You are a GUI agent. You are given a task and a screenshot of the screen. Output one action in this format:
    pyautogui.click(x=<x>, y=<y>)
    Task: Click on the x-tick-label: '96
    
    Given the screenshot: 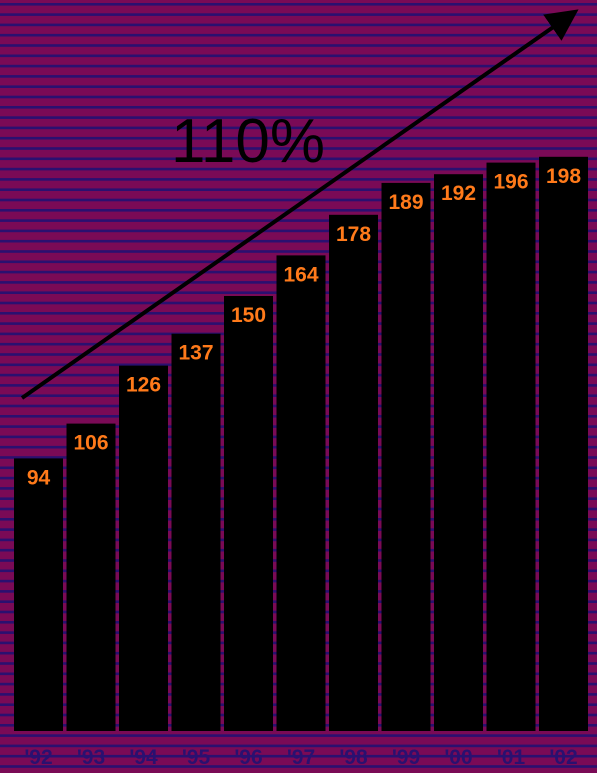 What is the action you would take?
    pyautogui.click(x=248, y=757)
    